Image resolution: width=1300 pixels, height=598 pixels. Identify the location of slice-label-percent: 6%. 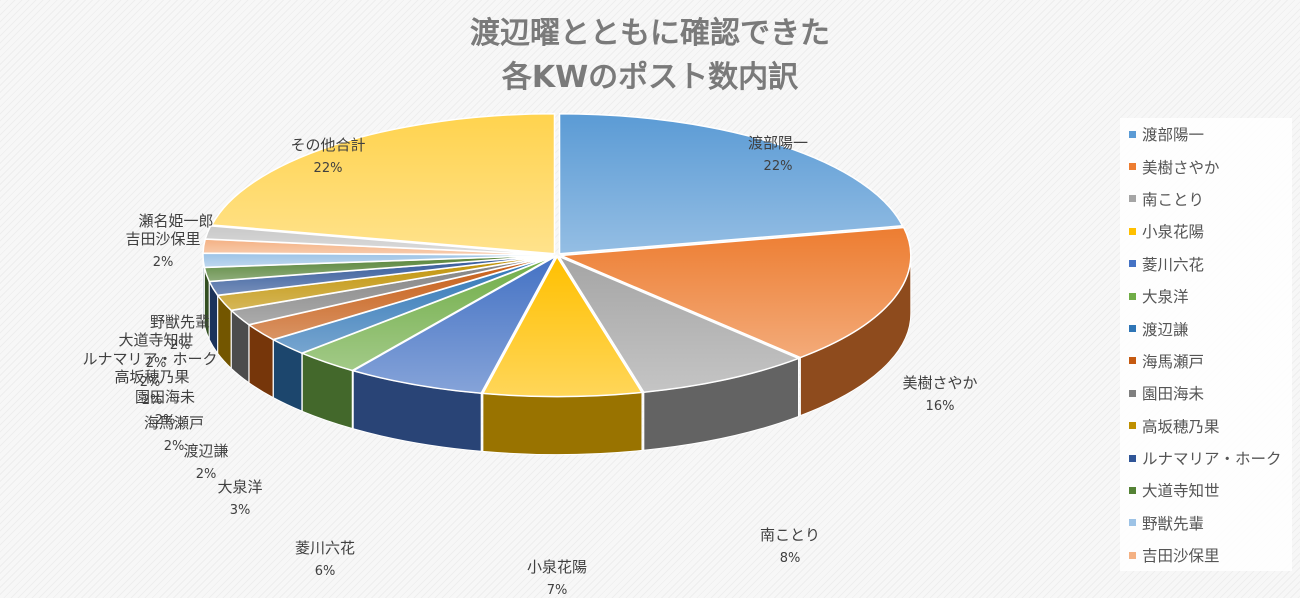
(325, 571).